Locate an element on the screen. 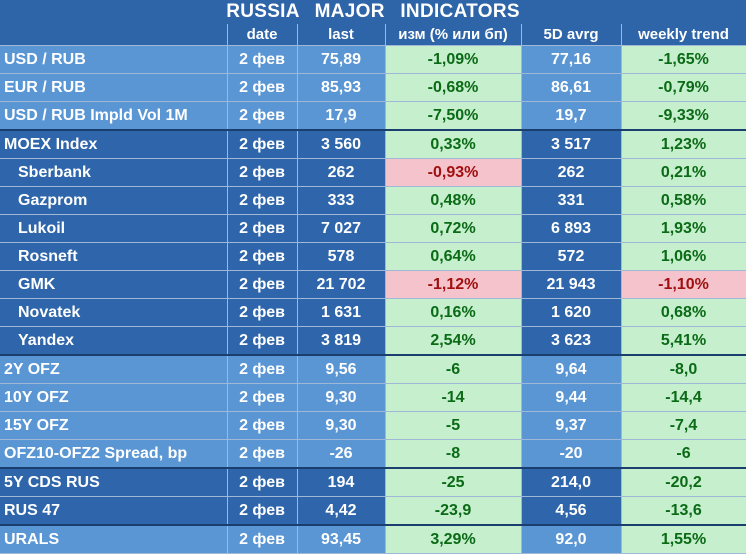 Image resolution: width=746 pixels, height=554 pixels. row-change: -6 is located at coordinates (453, 369).